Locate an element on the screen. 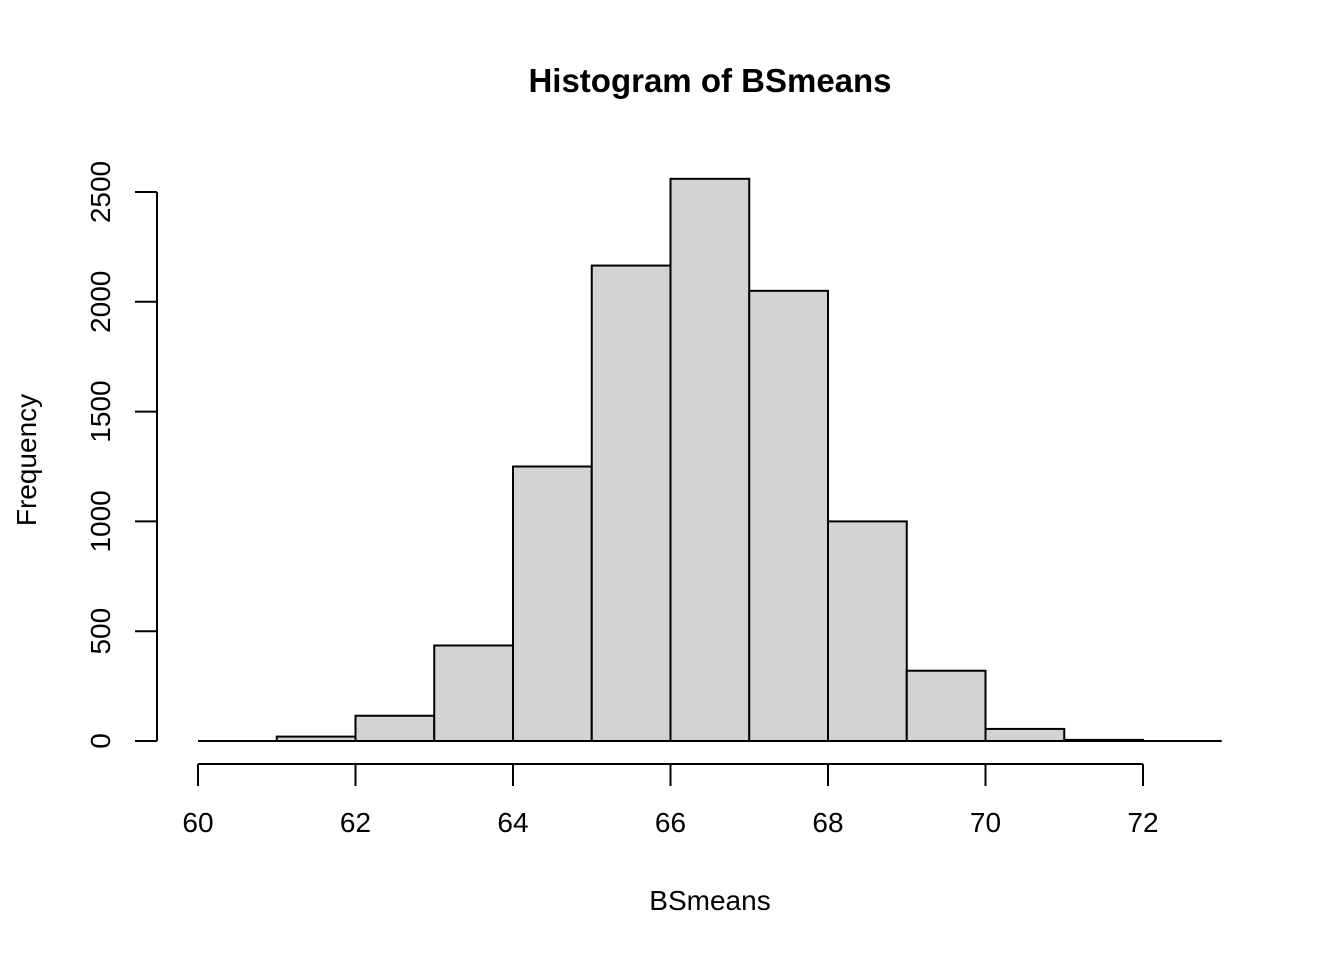 The image size is (1344, 960). chart-title: Histogram of BSmeans is located at coordinates (709, 80).